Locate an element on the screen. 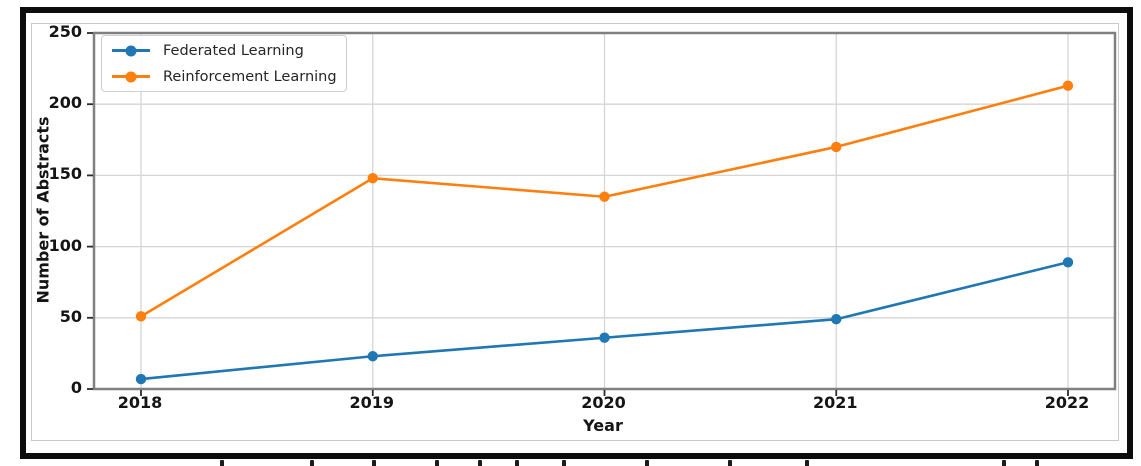 Image resolution: width=1141 pixels, height=466 pixels. x-tick-label: 2020 is located at coordinates (603, 402).